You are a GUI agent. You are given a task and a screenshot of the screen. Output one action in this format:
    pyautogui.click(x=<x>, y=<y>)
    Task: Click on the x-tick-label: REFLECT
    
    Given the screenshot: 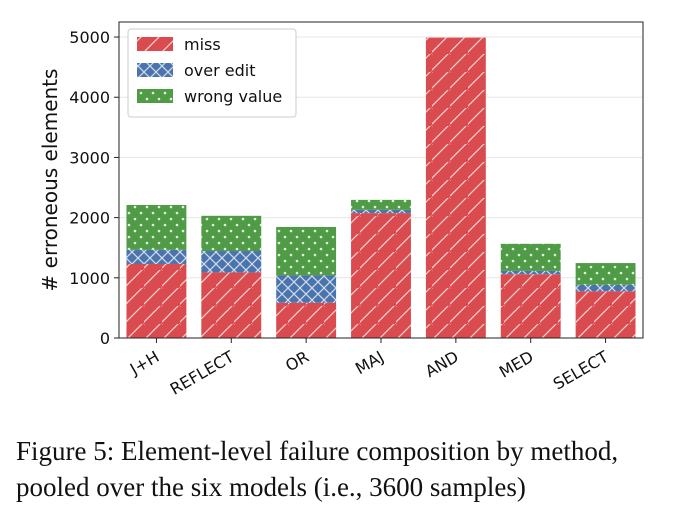 What is the action you would take?
    pyautogui.click(x=202, y=373)
    